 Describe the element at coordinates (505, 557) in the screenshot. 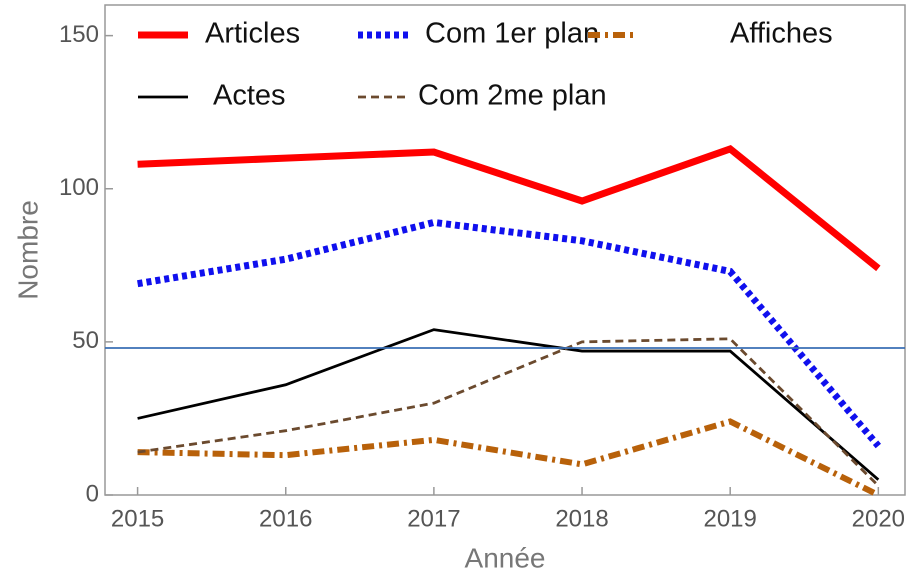

I see `x-axis-label: Année` at that location.